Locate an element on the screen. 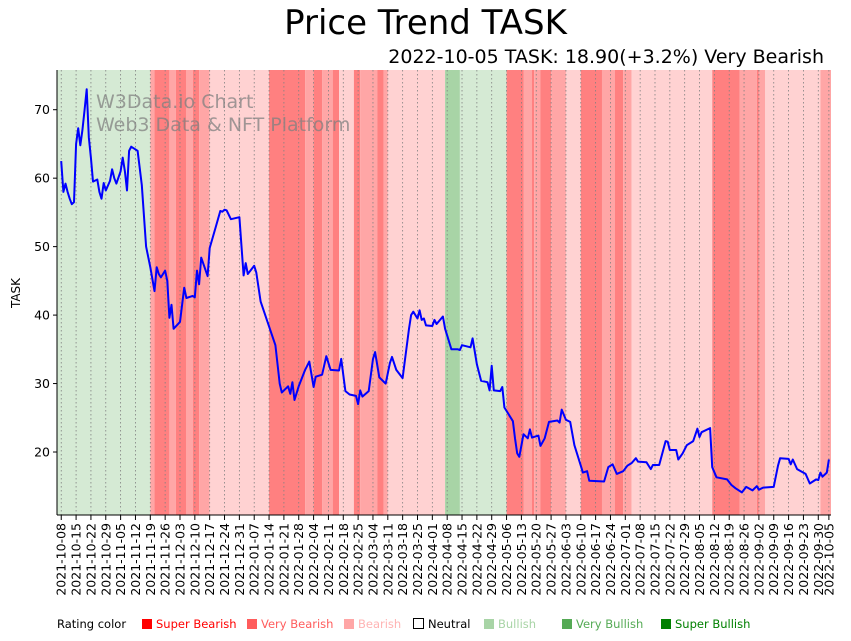 This screenshot has height=641, width=851. x-tick-label: 2022-01-14 is located at coordinates (269, 559).